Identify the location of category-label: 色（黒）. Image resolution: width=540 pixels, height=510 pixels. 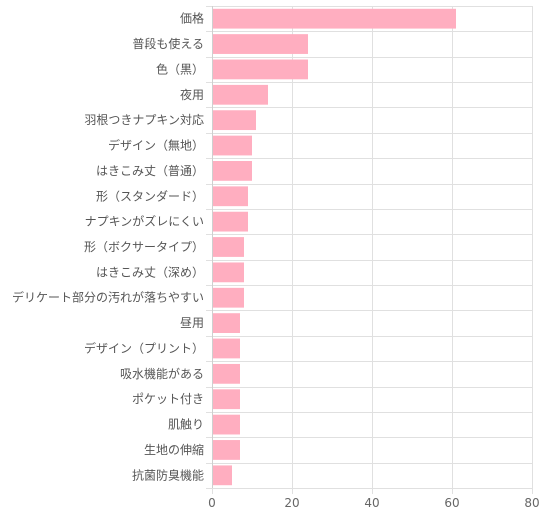
(180, 69).